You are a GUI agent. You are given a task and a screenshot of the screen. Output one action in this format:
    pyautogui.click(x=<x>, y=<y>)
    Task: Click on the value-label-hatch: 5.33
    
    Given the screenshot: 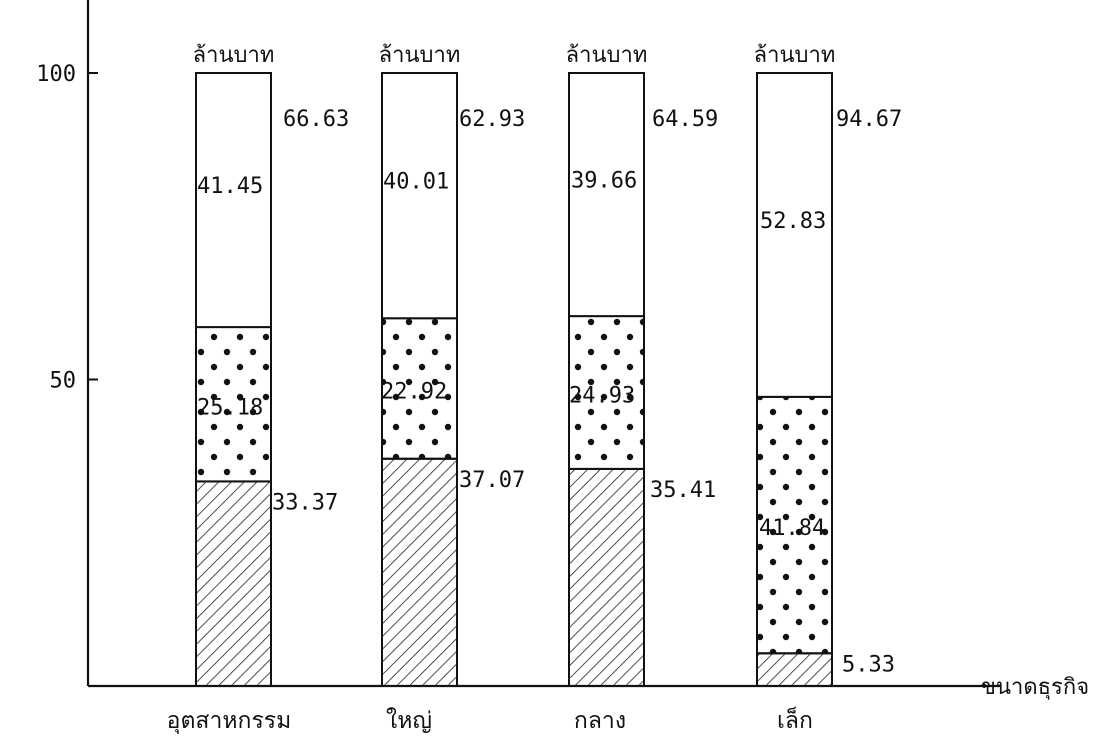 What is the action you would take?
    pyautogui.click(x=868, y=664)
    